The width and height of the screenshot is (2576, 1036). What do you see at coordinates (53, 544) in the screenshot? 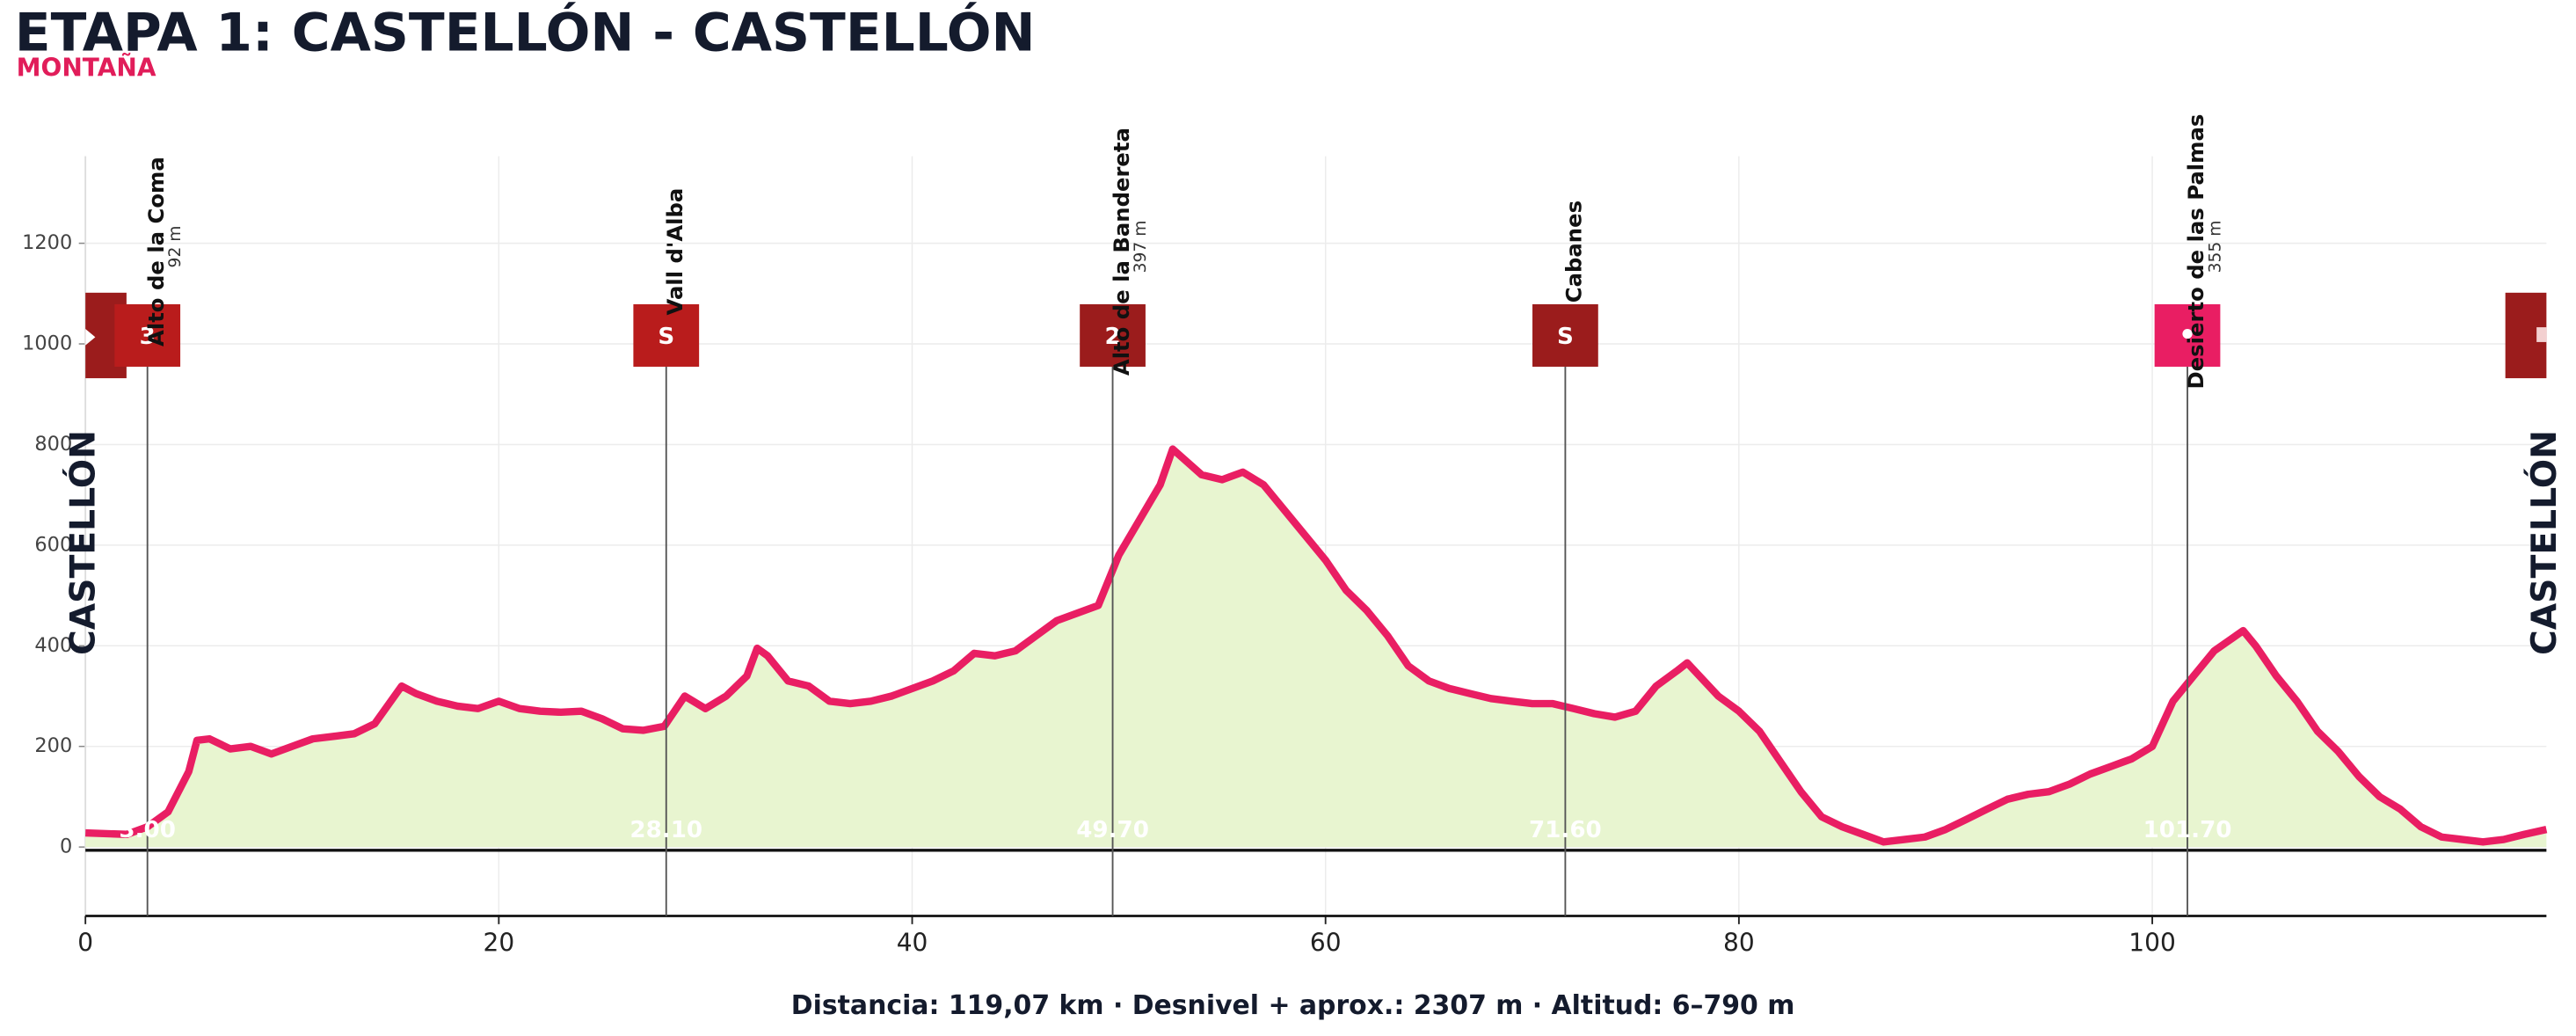
I see `y-tick-label: 600` at bounding box center [53, 544].